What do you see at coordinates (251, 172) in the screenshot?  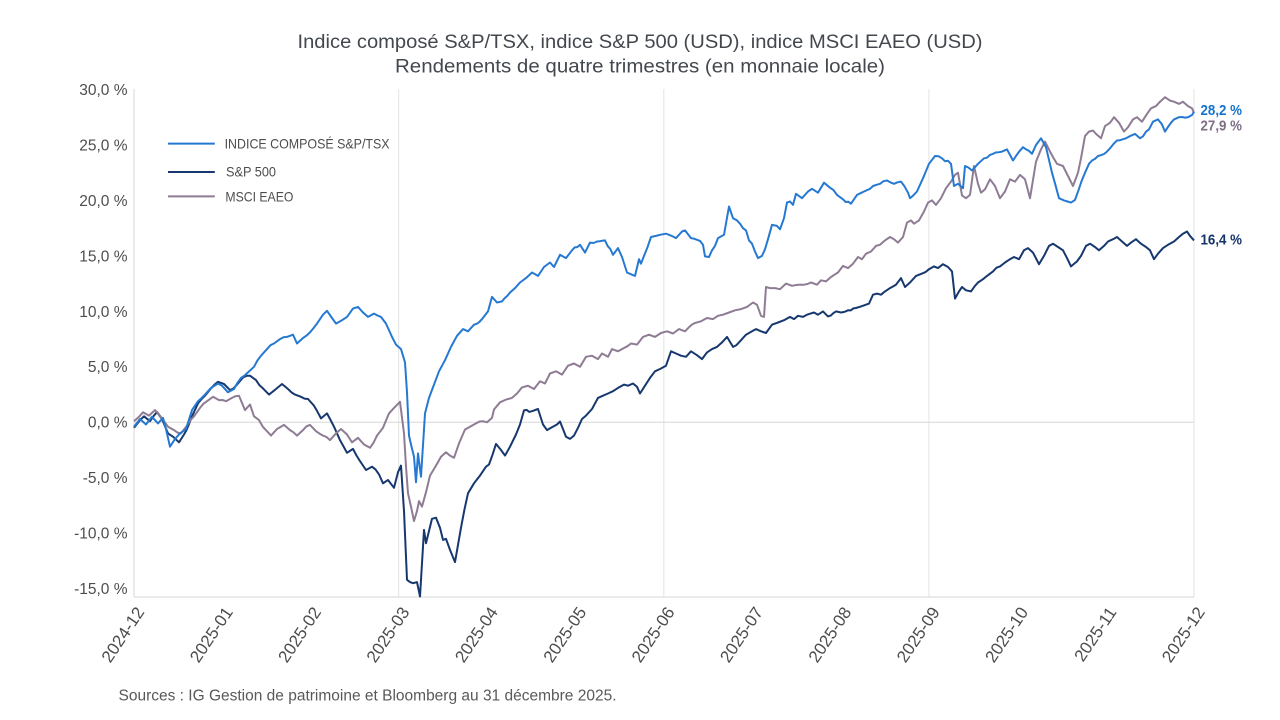 I see `svg-text: S&P 500` at bounding box center [251, 172].